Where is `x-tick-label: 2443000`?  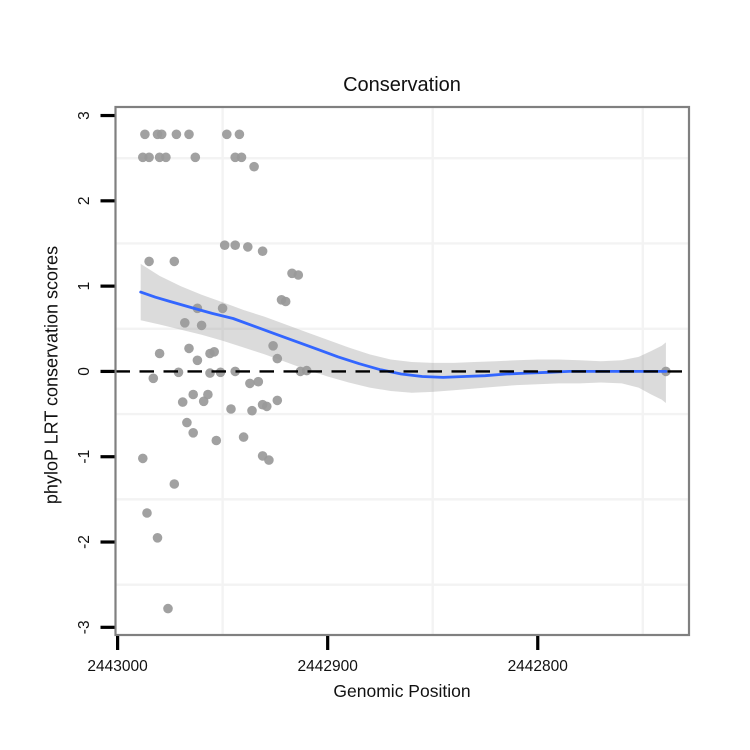 x-tick-label: 2443000 is located at coordinates (117, 666).